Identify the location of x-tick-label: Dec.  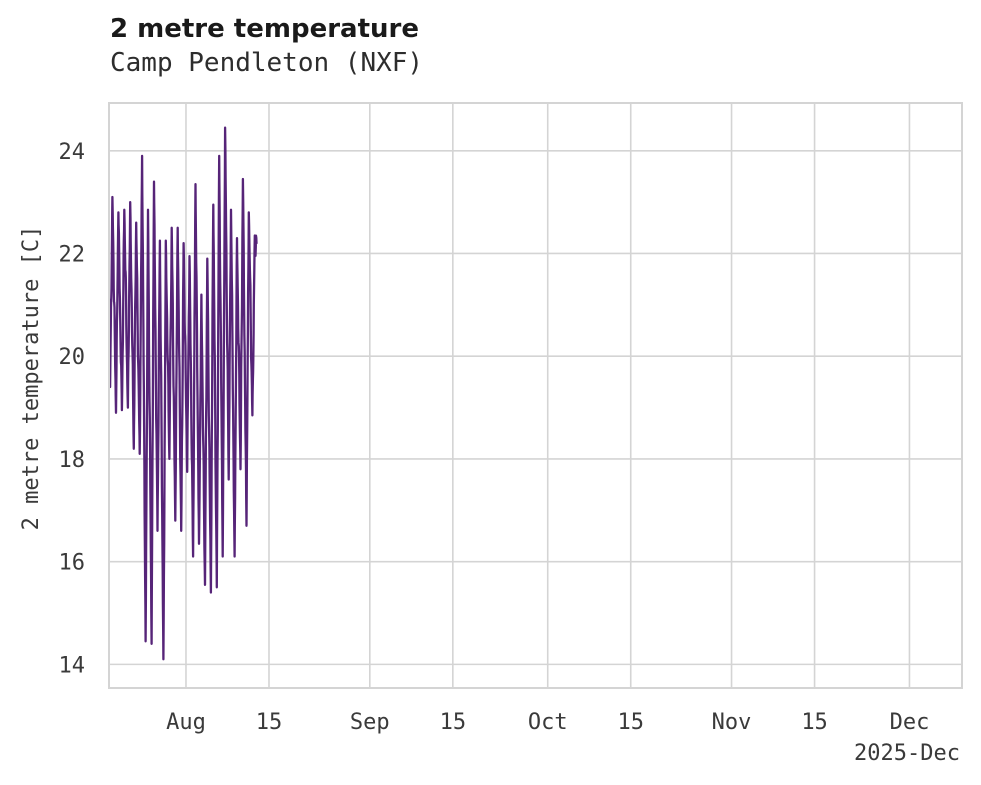
(910, 722).